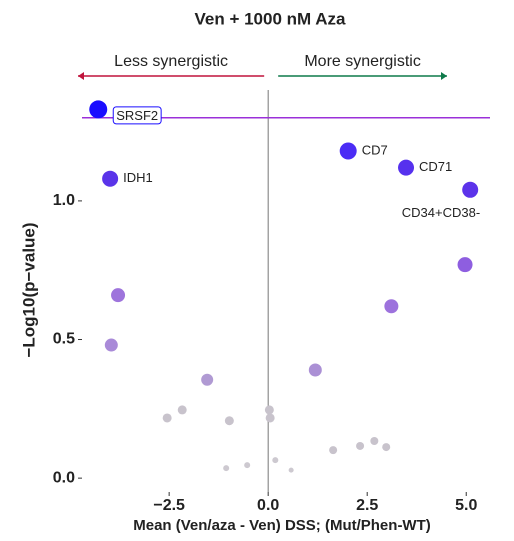 The height and width of the screenshot is (541, 514). I want to click on point-label: CD34+CD38-, so click(441, 212).